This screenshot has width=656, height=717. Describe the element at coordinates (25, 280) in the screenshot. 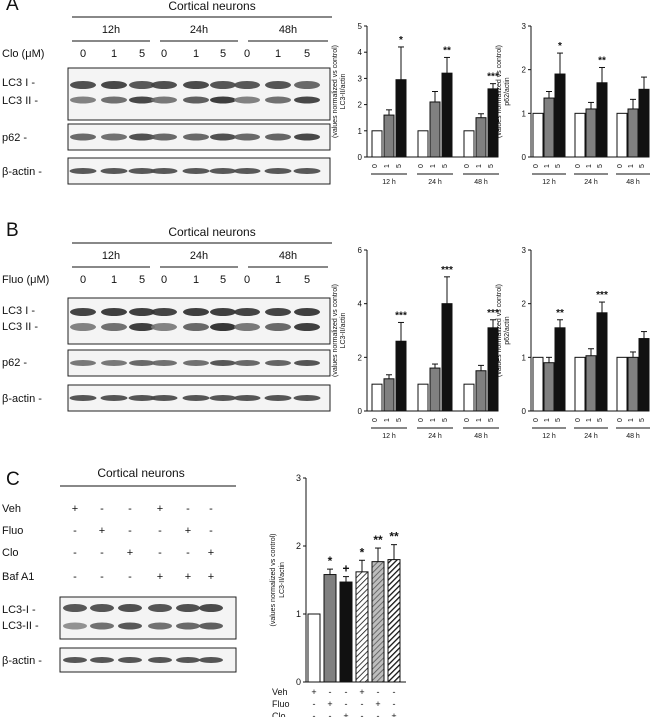

I see `treatment-label: Fluo (μM)` at that location.